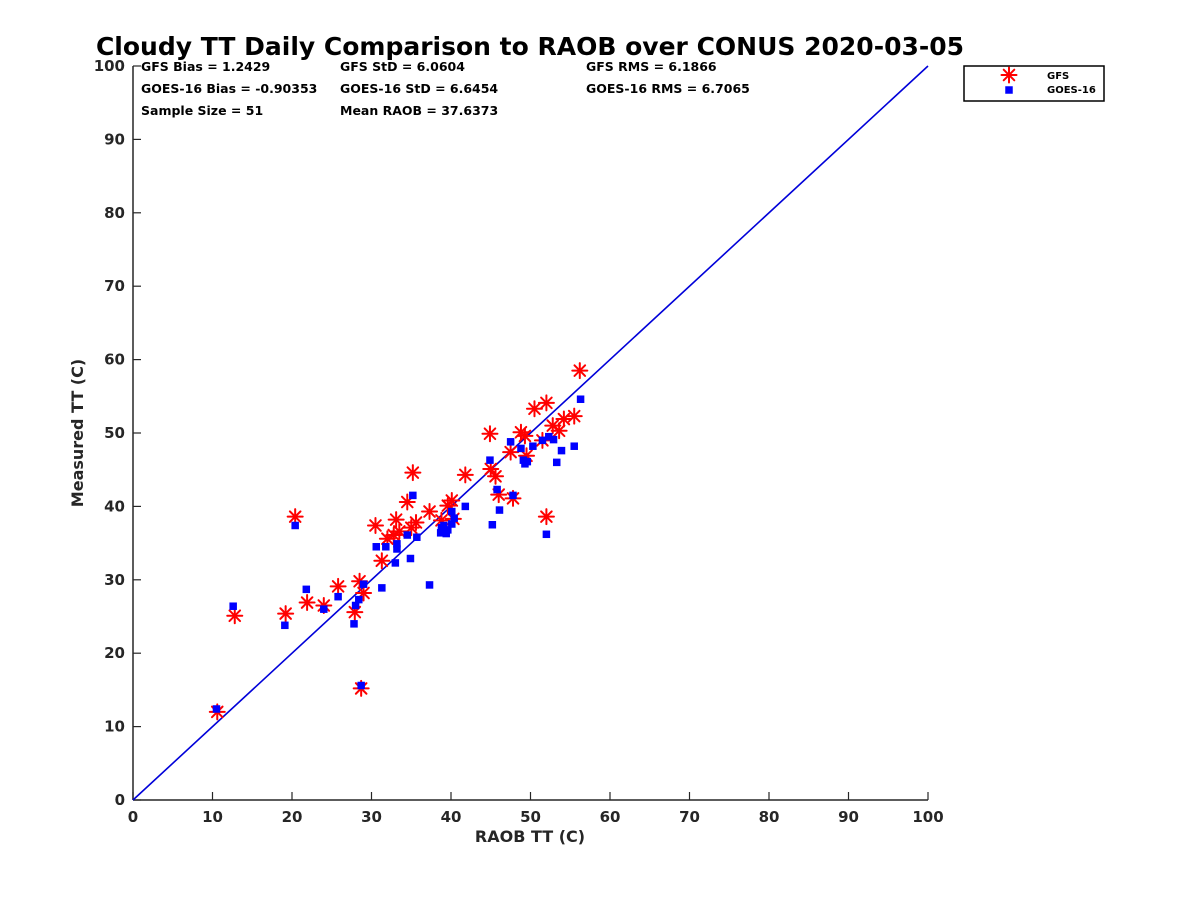 Image resolution: width=1200 pixels, height=900 pixels. I want to click on legend-goes16-square, so click(1009, 90).